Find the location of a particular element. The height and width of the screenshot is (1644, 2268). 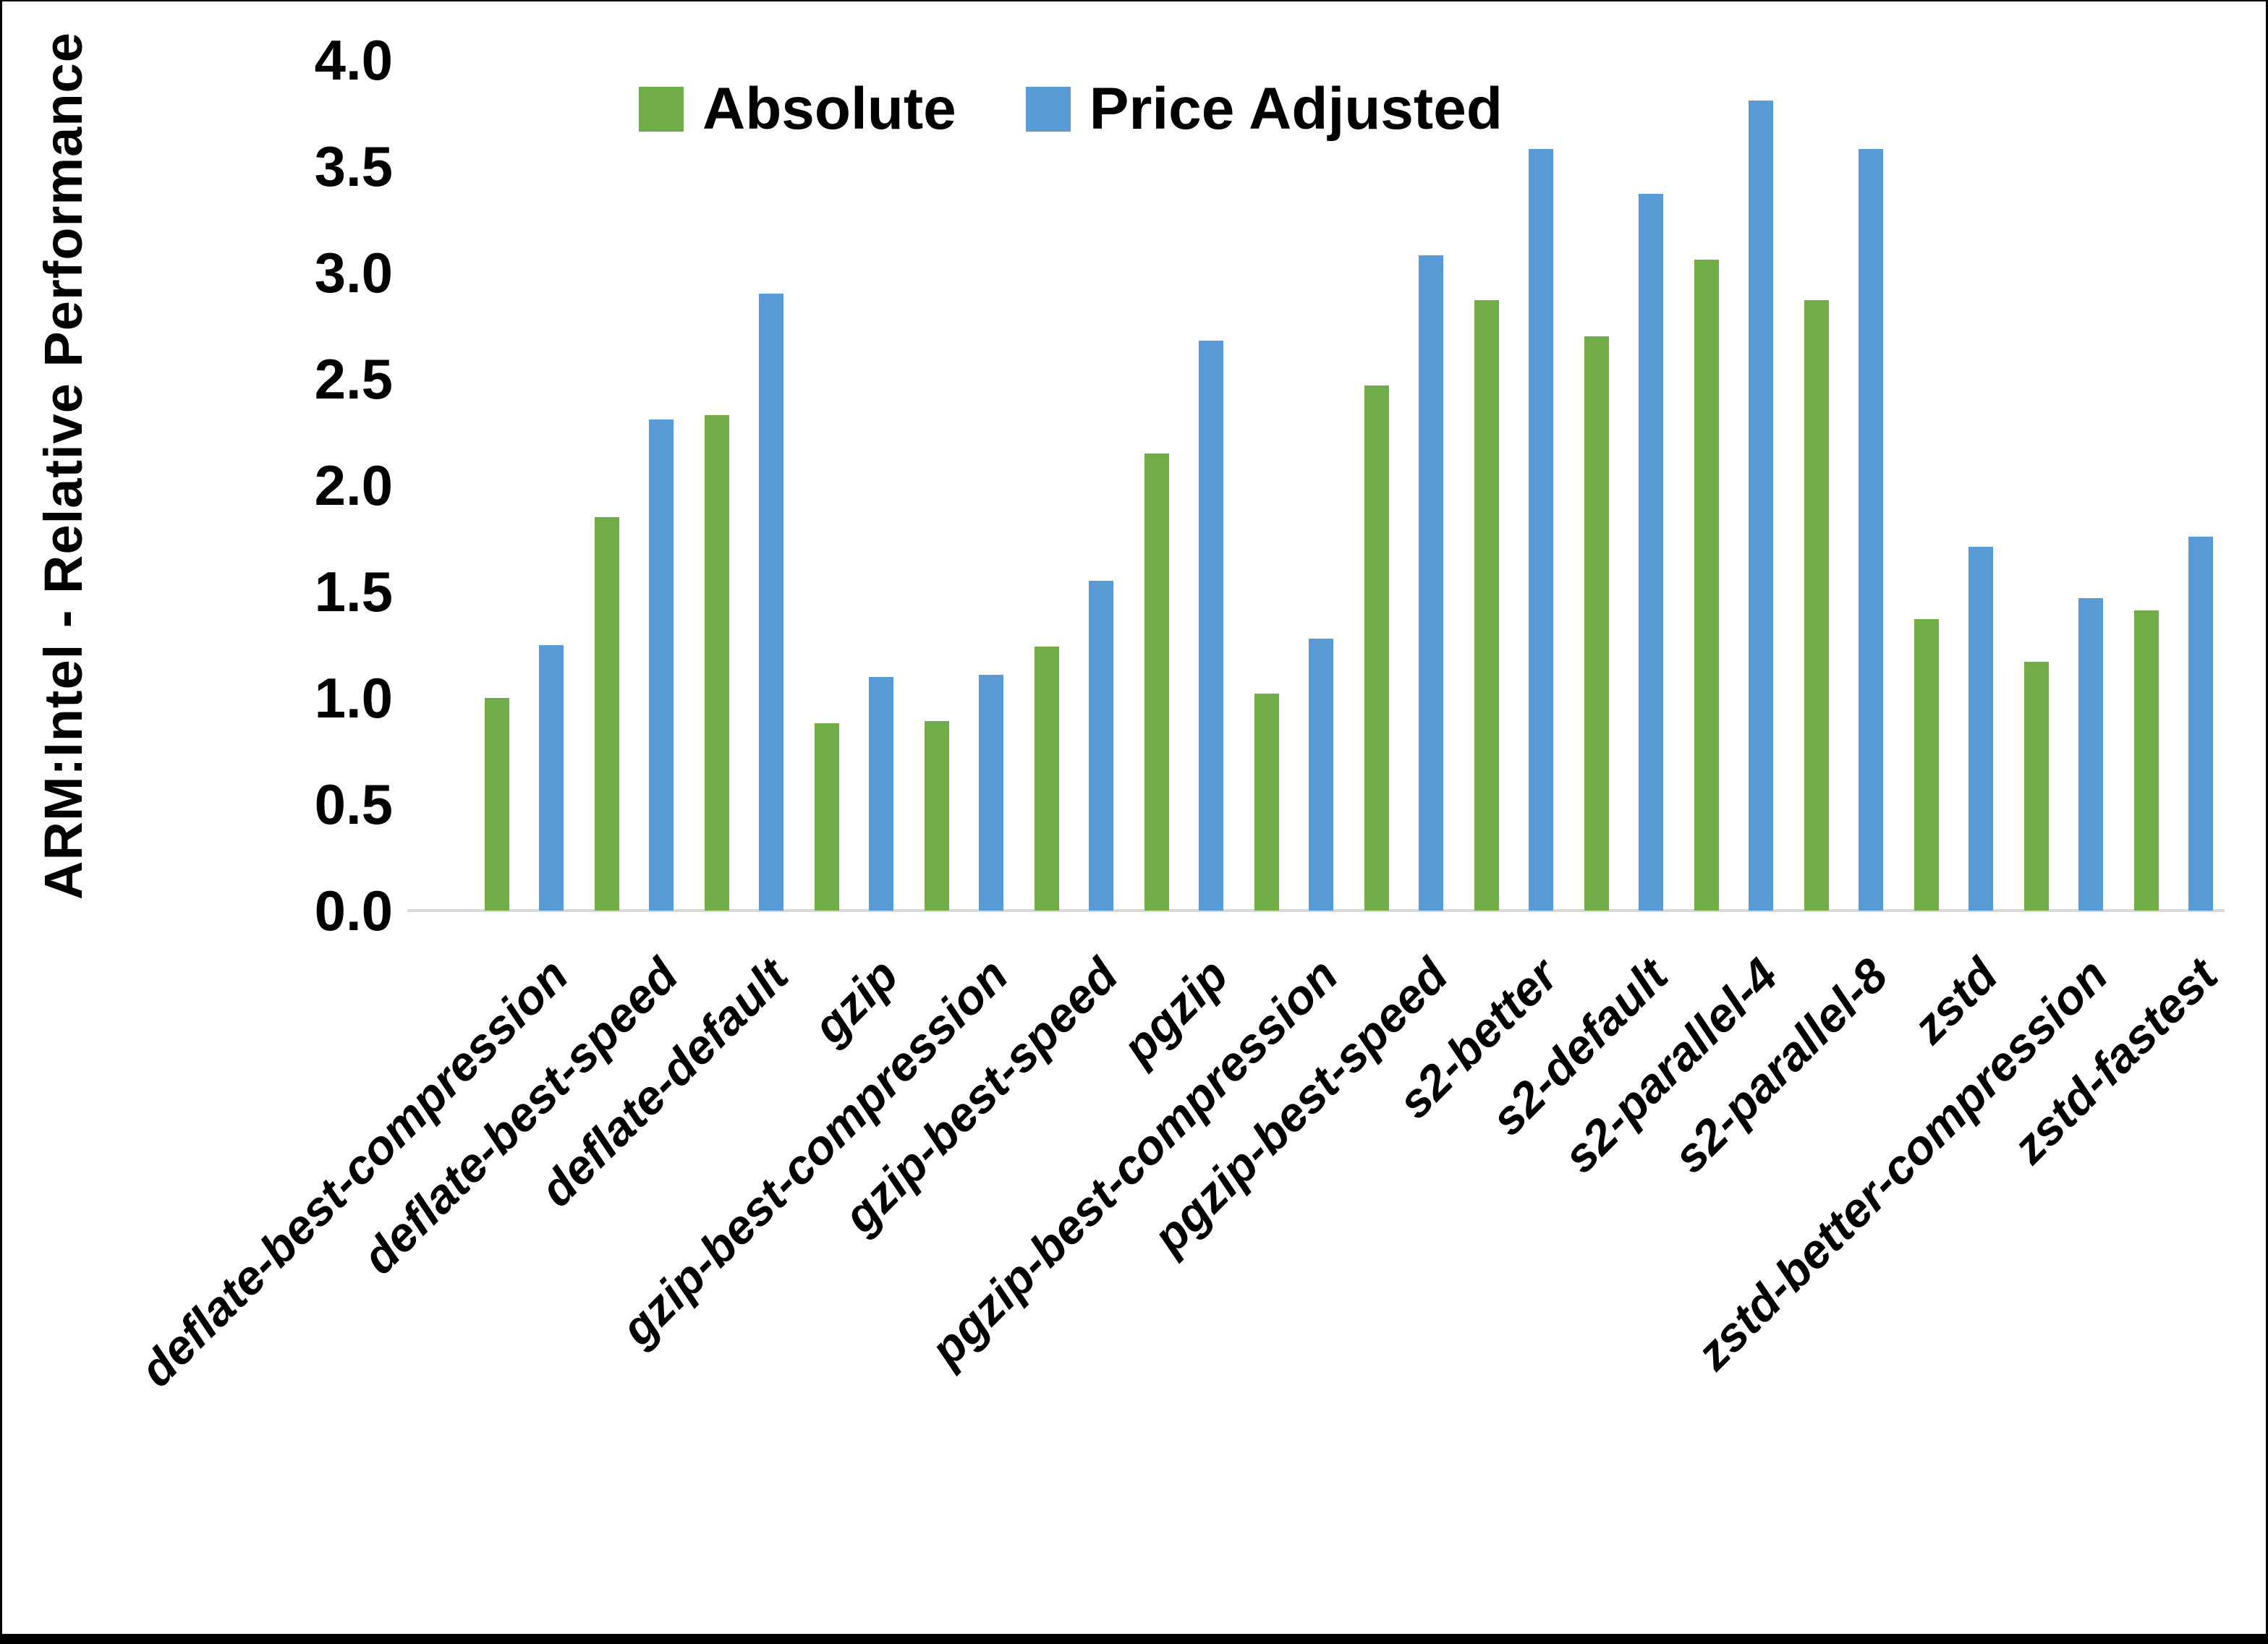

bar-zstd-fastest-absolute is located at coordinates (2146, 760).